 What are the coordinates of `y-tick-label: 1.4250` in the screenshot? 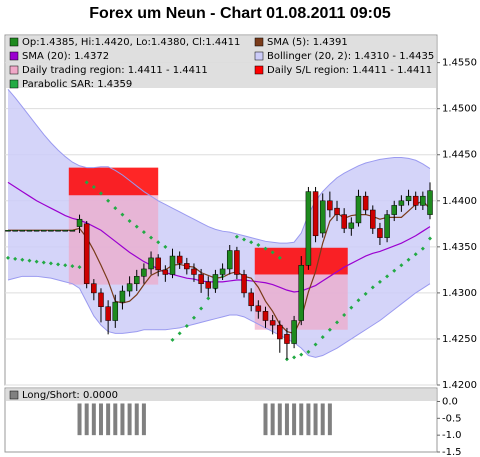 It's located at (459, 339).